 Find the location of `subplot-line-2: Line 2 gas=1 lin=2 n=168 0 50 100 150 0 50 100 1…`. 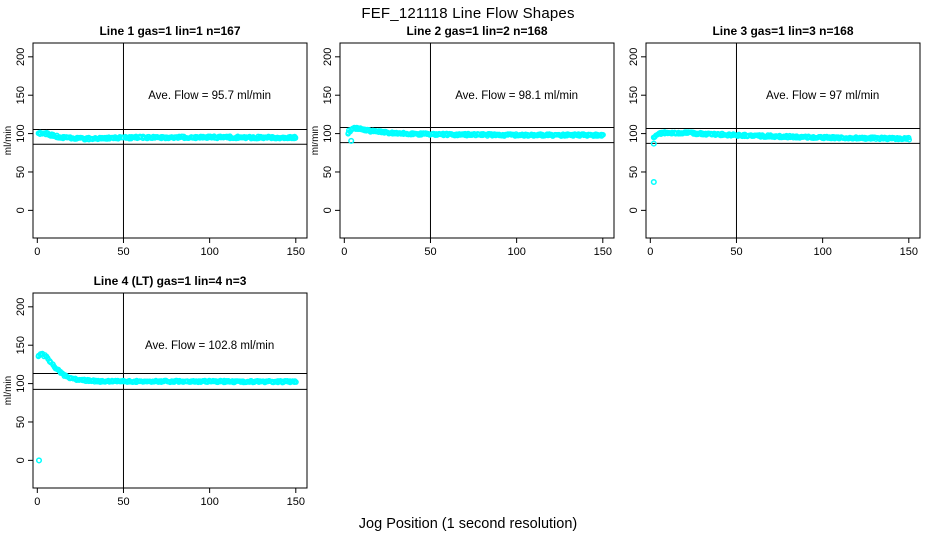

subplot-line-2: Line 2 gas=1 lin=2 n=168 0 50 100 150 0 50 100 1… is located at coordinates (463, 141).